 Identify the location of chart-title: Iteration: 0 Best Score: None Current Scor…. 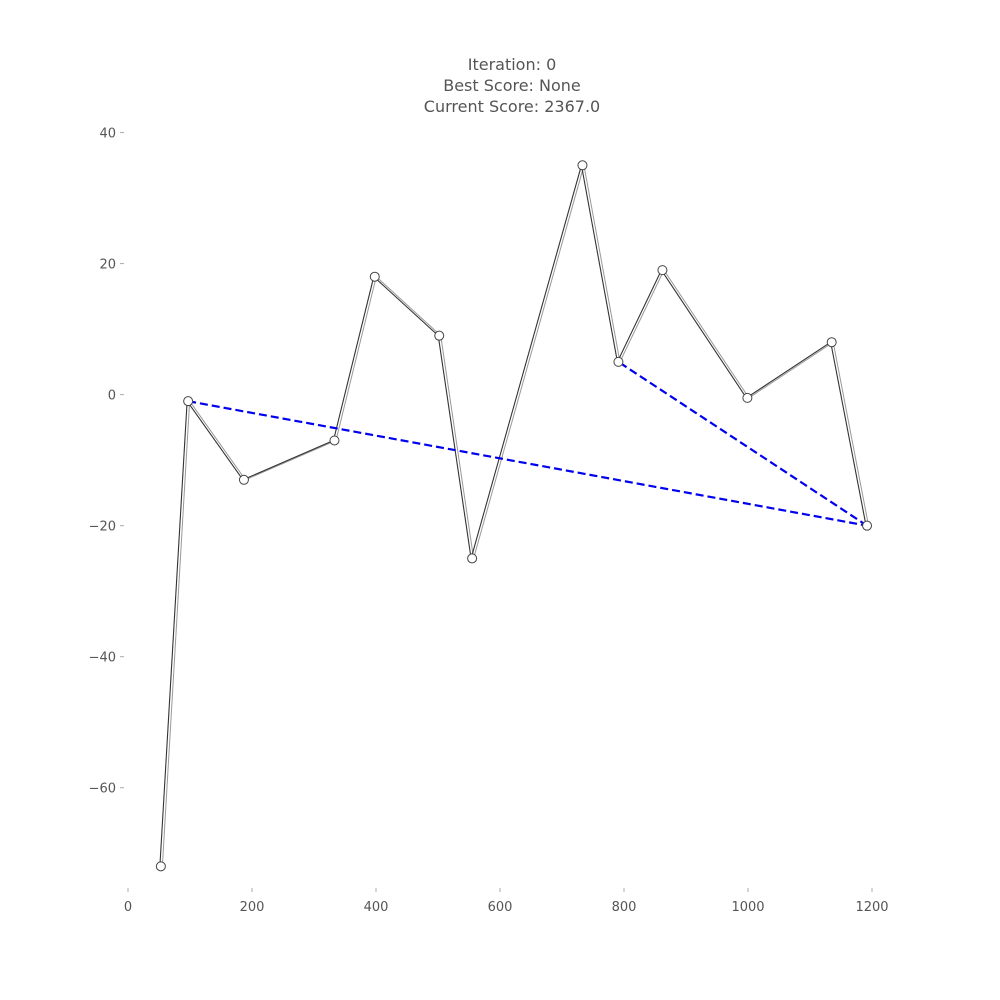
(512, 85).